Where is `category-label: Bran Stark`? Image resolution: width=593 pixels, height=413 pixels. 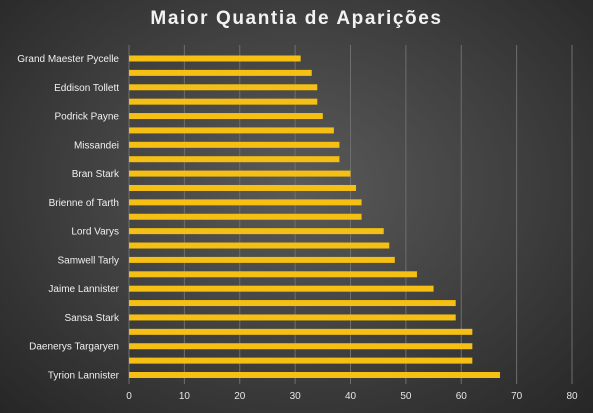
category-label: Bran Stark is located at coordinates (96, 174).